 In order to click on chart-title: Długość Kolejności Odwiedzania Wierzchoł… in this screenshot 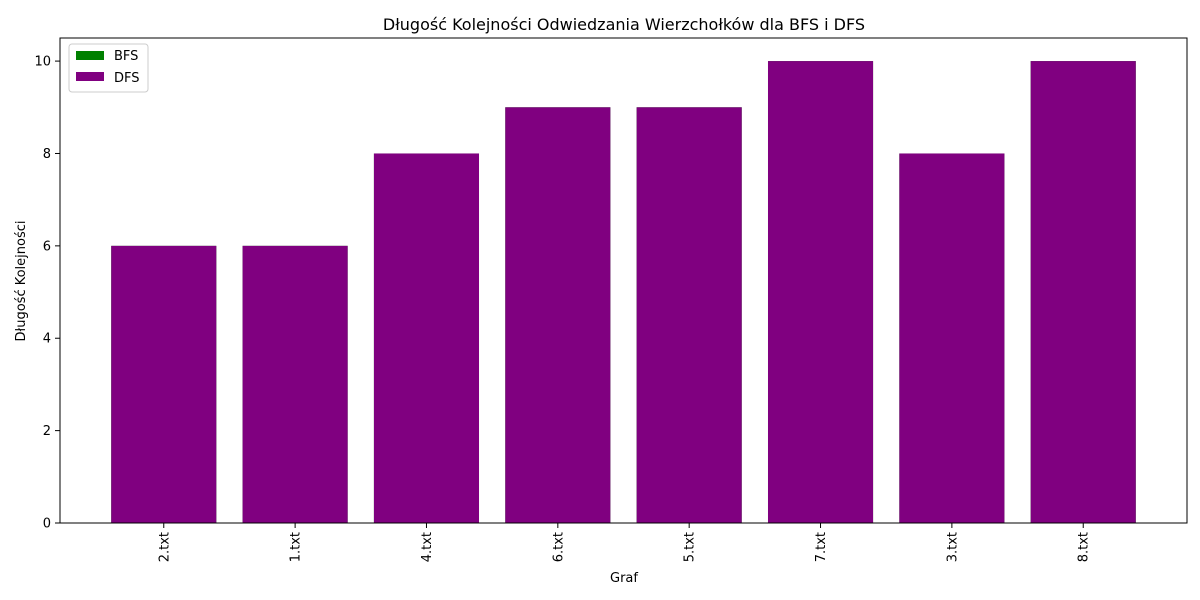, I will do `click(624, 24)`.